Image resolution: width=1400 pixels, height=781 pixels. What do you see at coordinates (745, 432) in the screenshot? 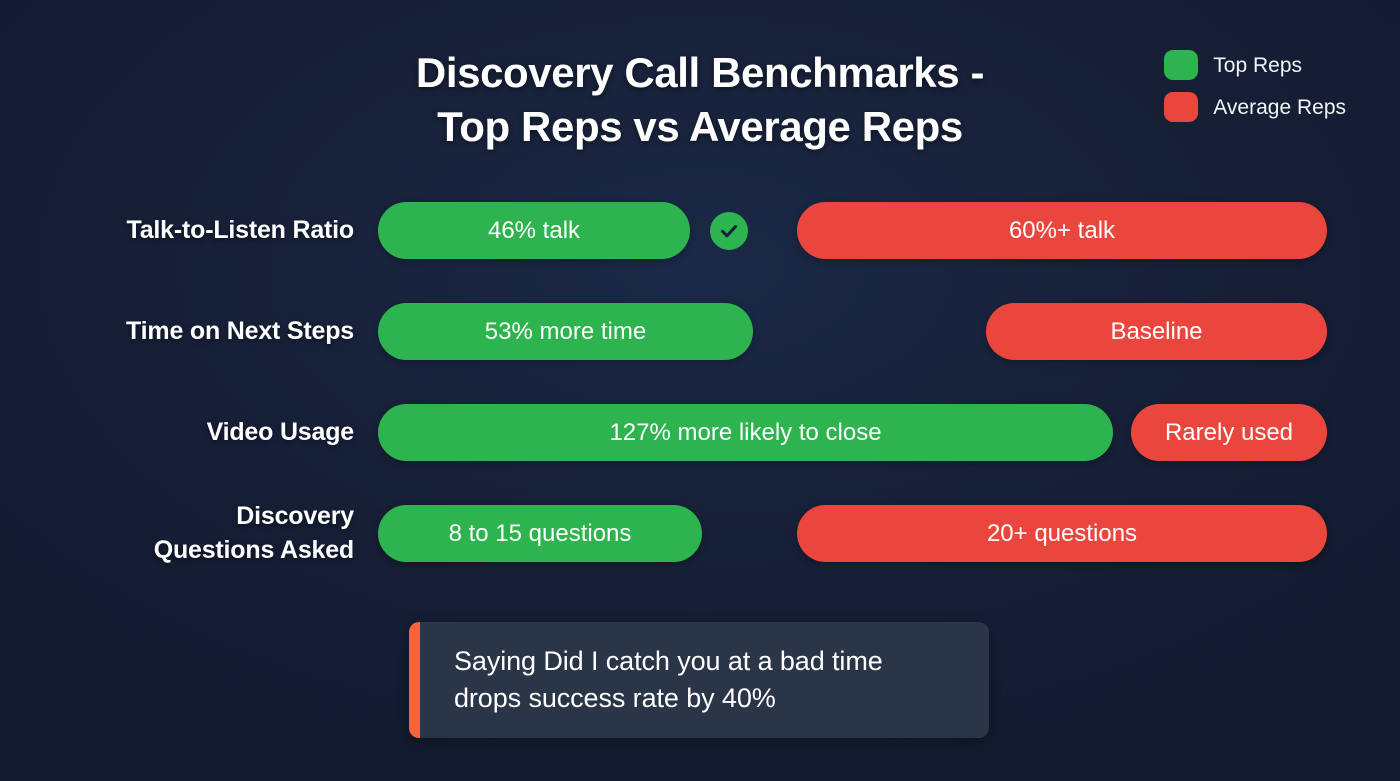
I see `top-reps-pill-video-usage: 127% more likely to close` at bounding box center [745, 432].